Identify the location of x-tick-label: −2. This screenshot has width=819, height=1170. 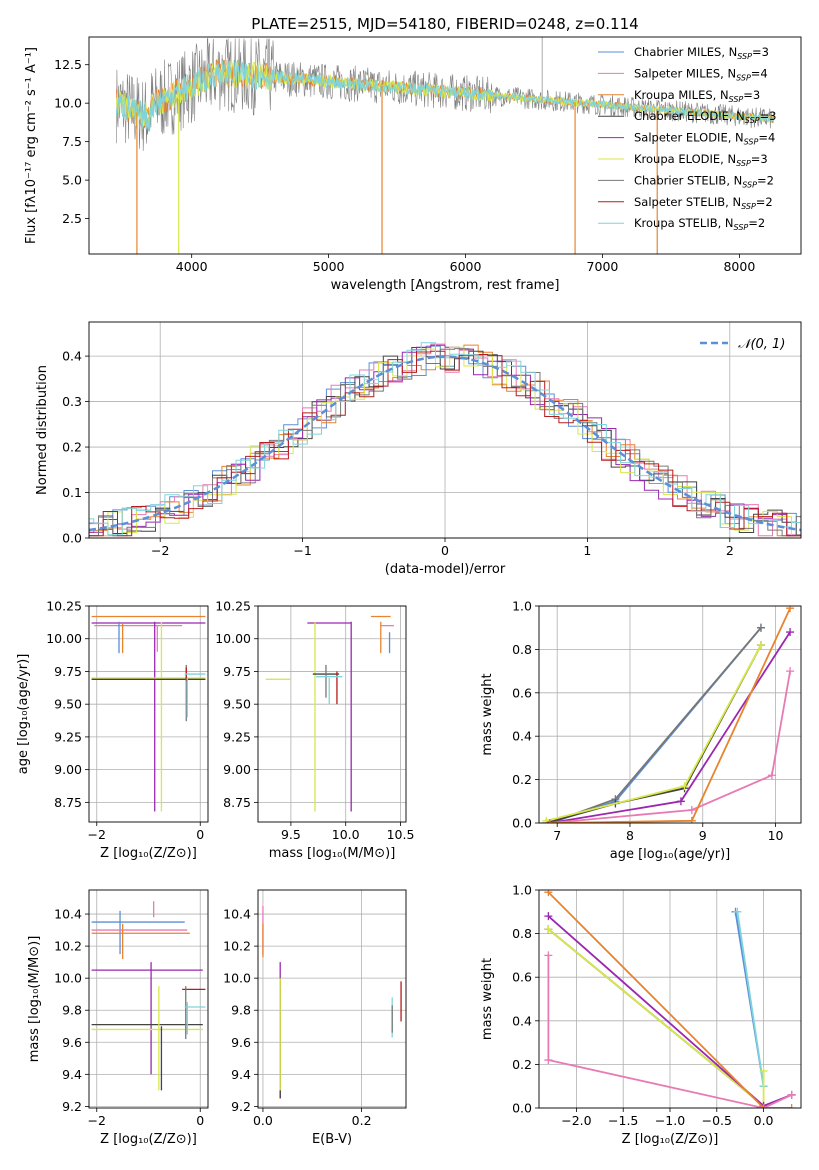
(97, 834).